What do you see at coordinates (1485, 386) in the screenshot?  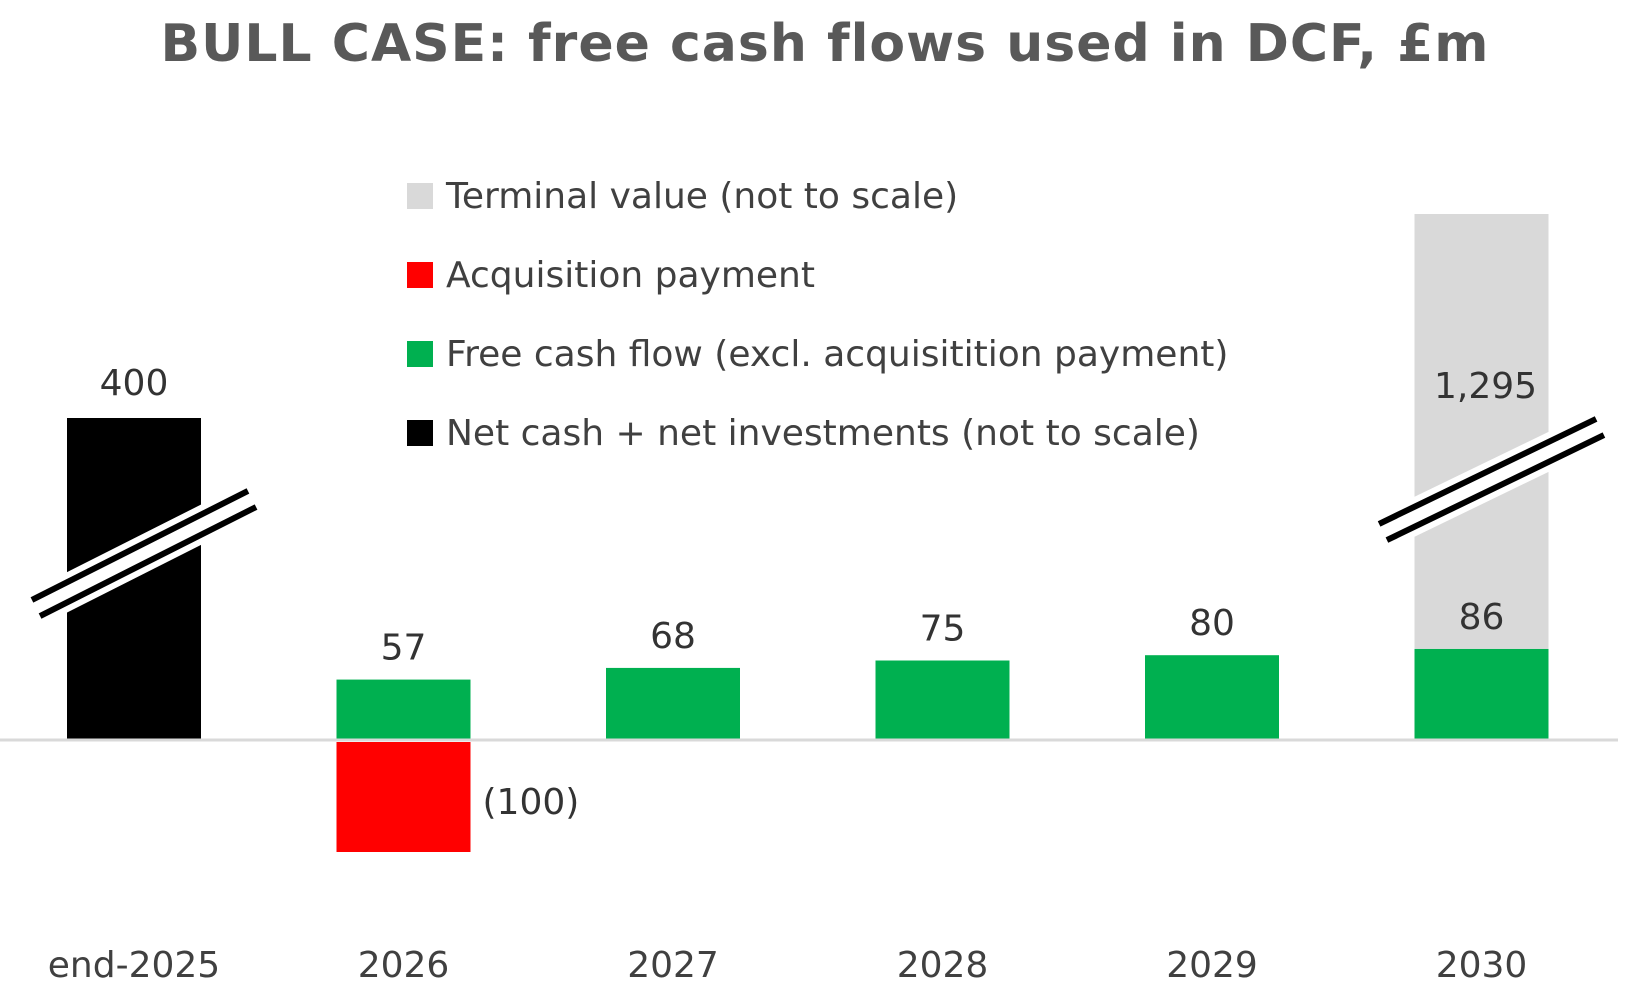 I see `data-label-terminal-value-2030: 1,295` at bounding box center [1485, 386].